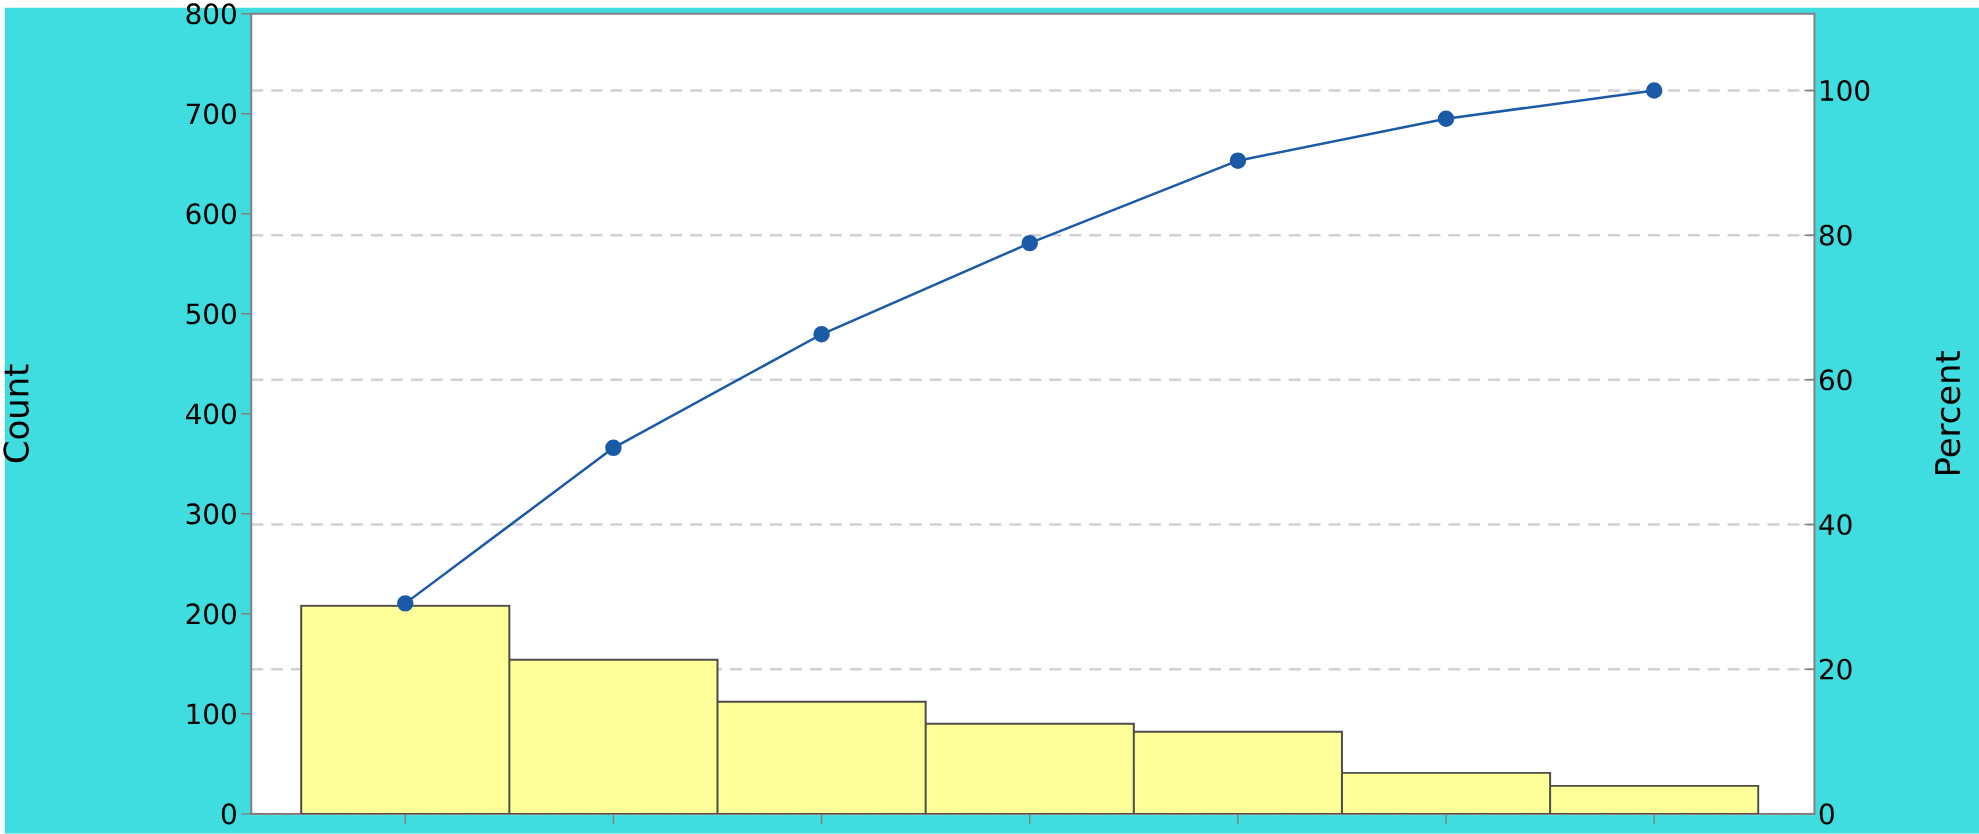 The width and height of the screenshot is (1979, 834). Describe the element at coordinates (1835, 525) in the screenshot. I see `y2-tick-label: 40` at that location.